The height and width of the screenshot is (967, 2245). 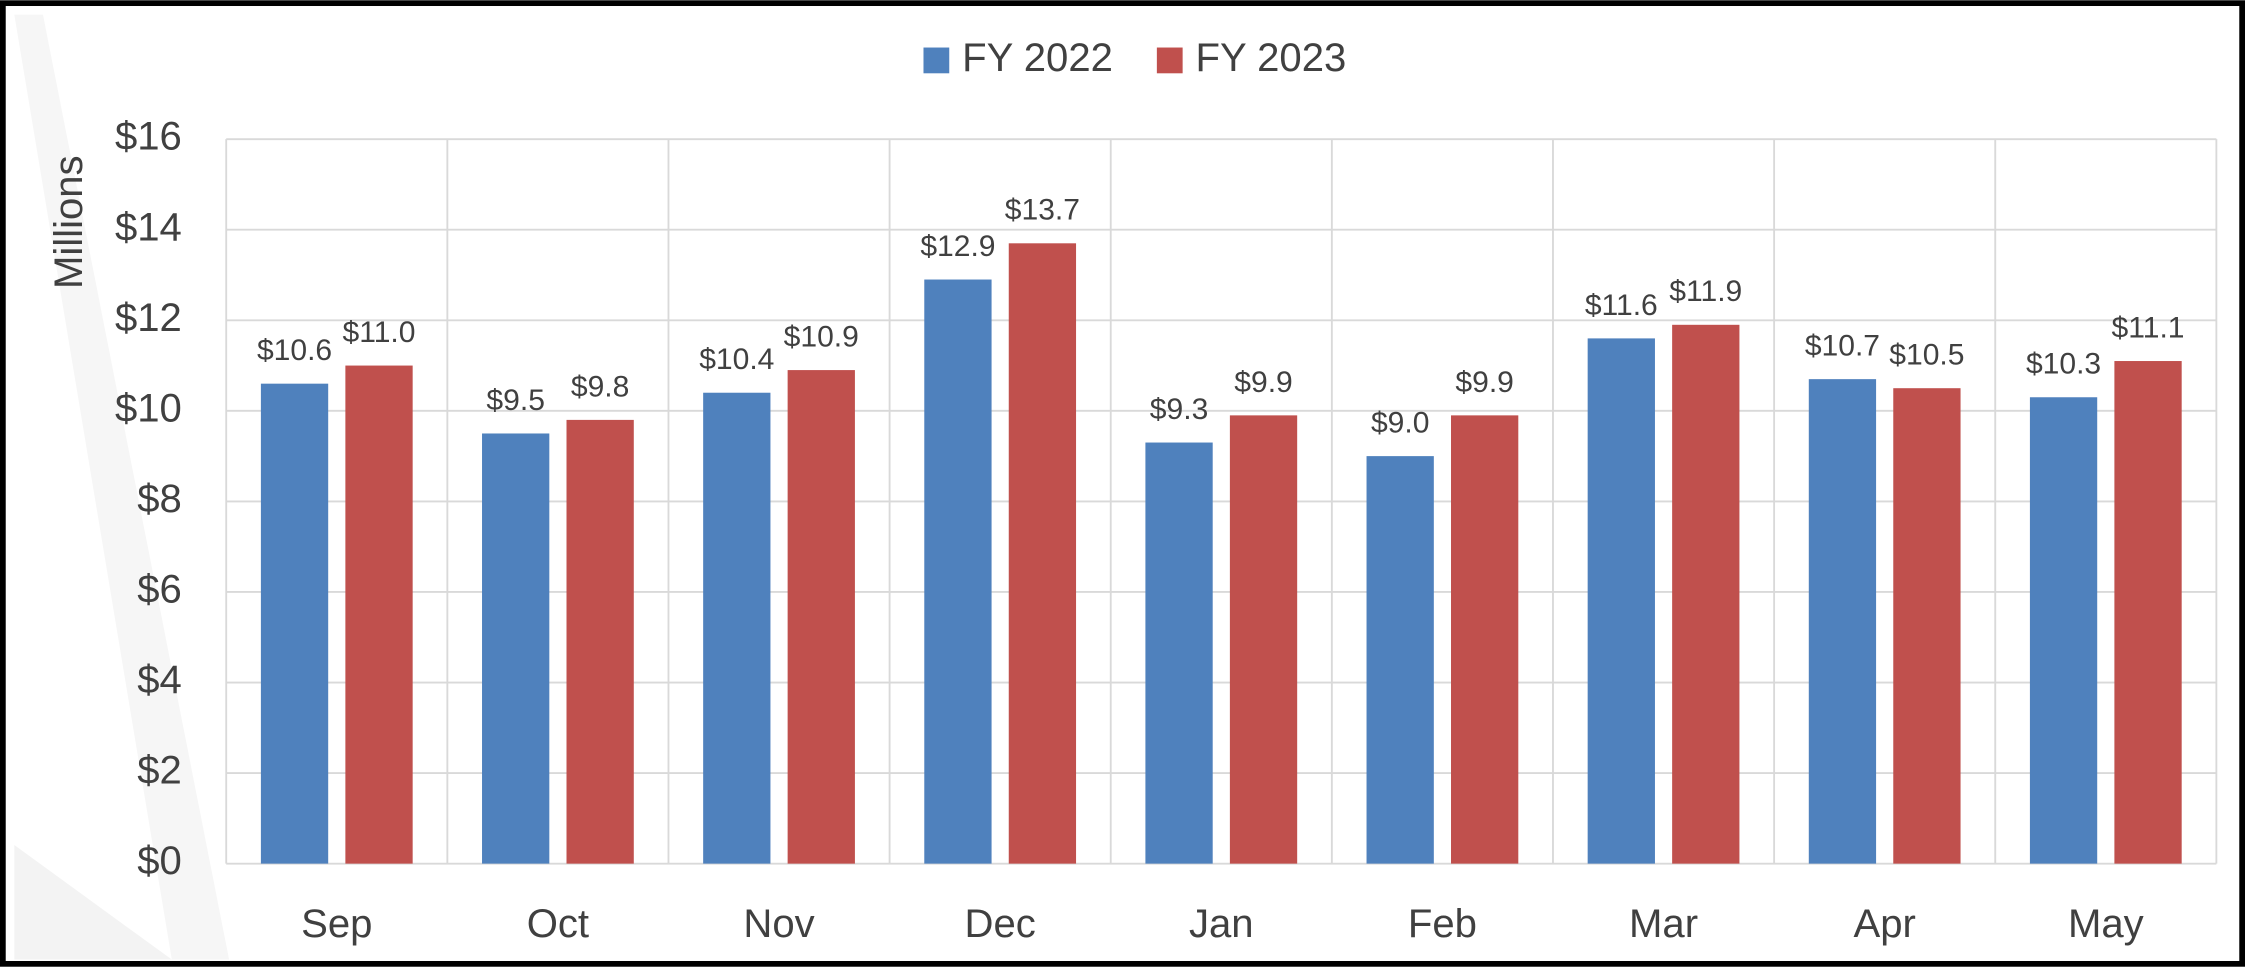 I want to click on x-tick-label: May, so click(x=2106, y=924).